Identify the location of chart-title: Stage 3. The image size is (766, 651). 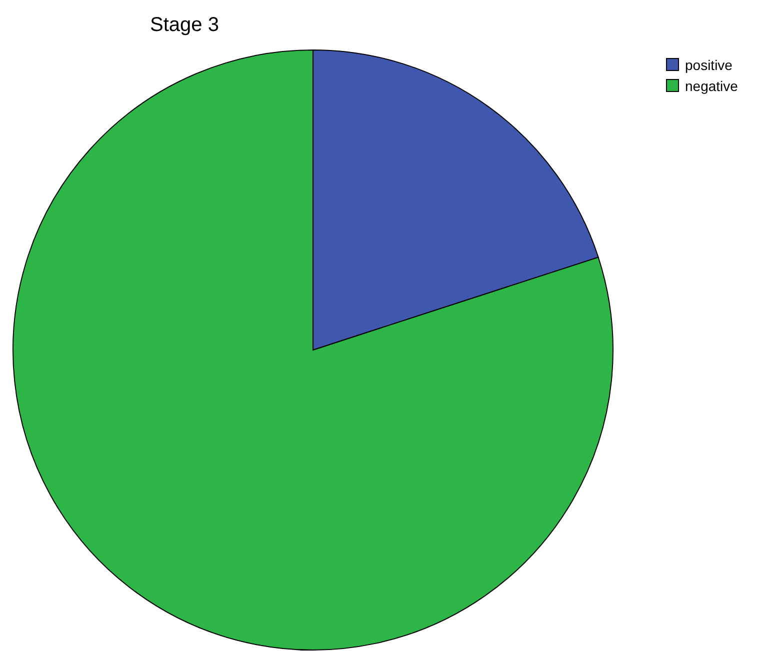
(184, 25).